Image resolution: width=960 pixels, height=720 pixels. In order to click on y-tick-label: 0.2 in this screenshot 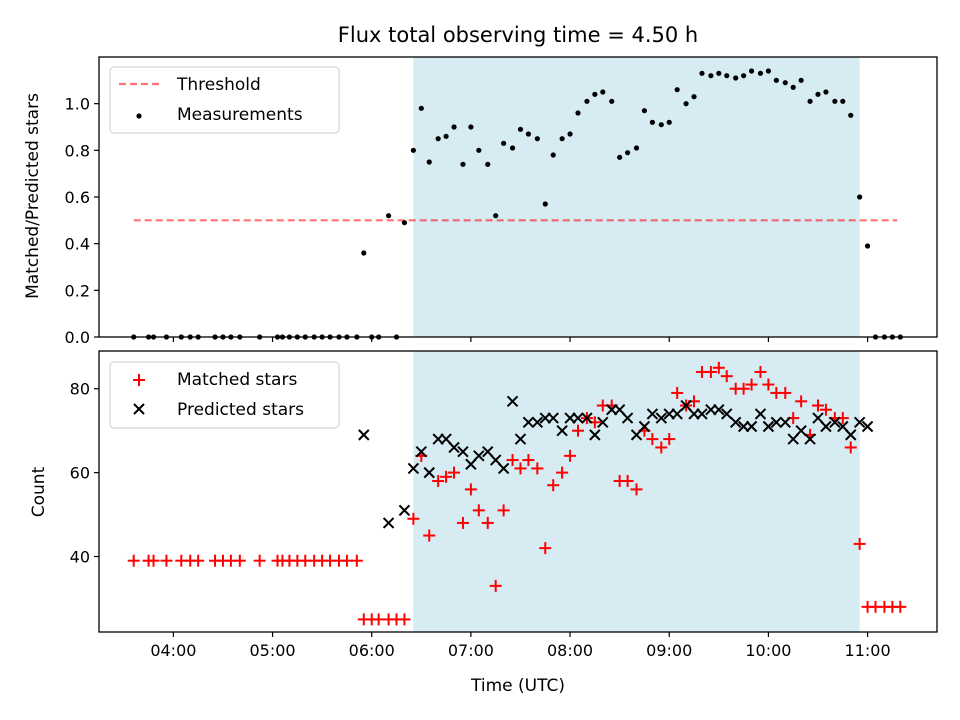, I will do `click(77, 290)`.